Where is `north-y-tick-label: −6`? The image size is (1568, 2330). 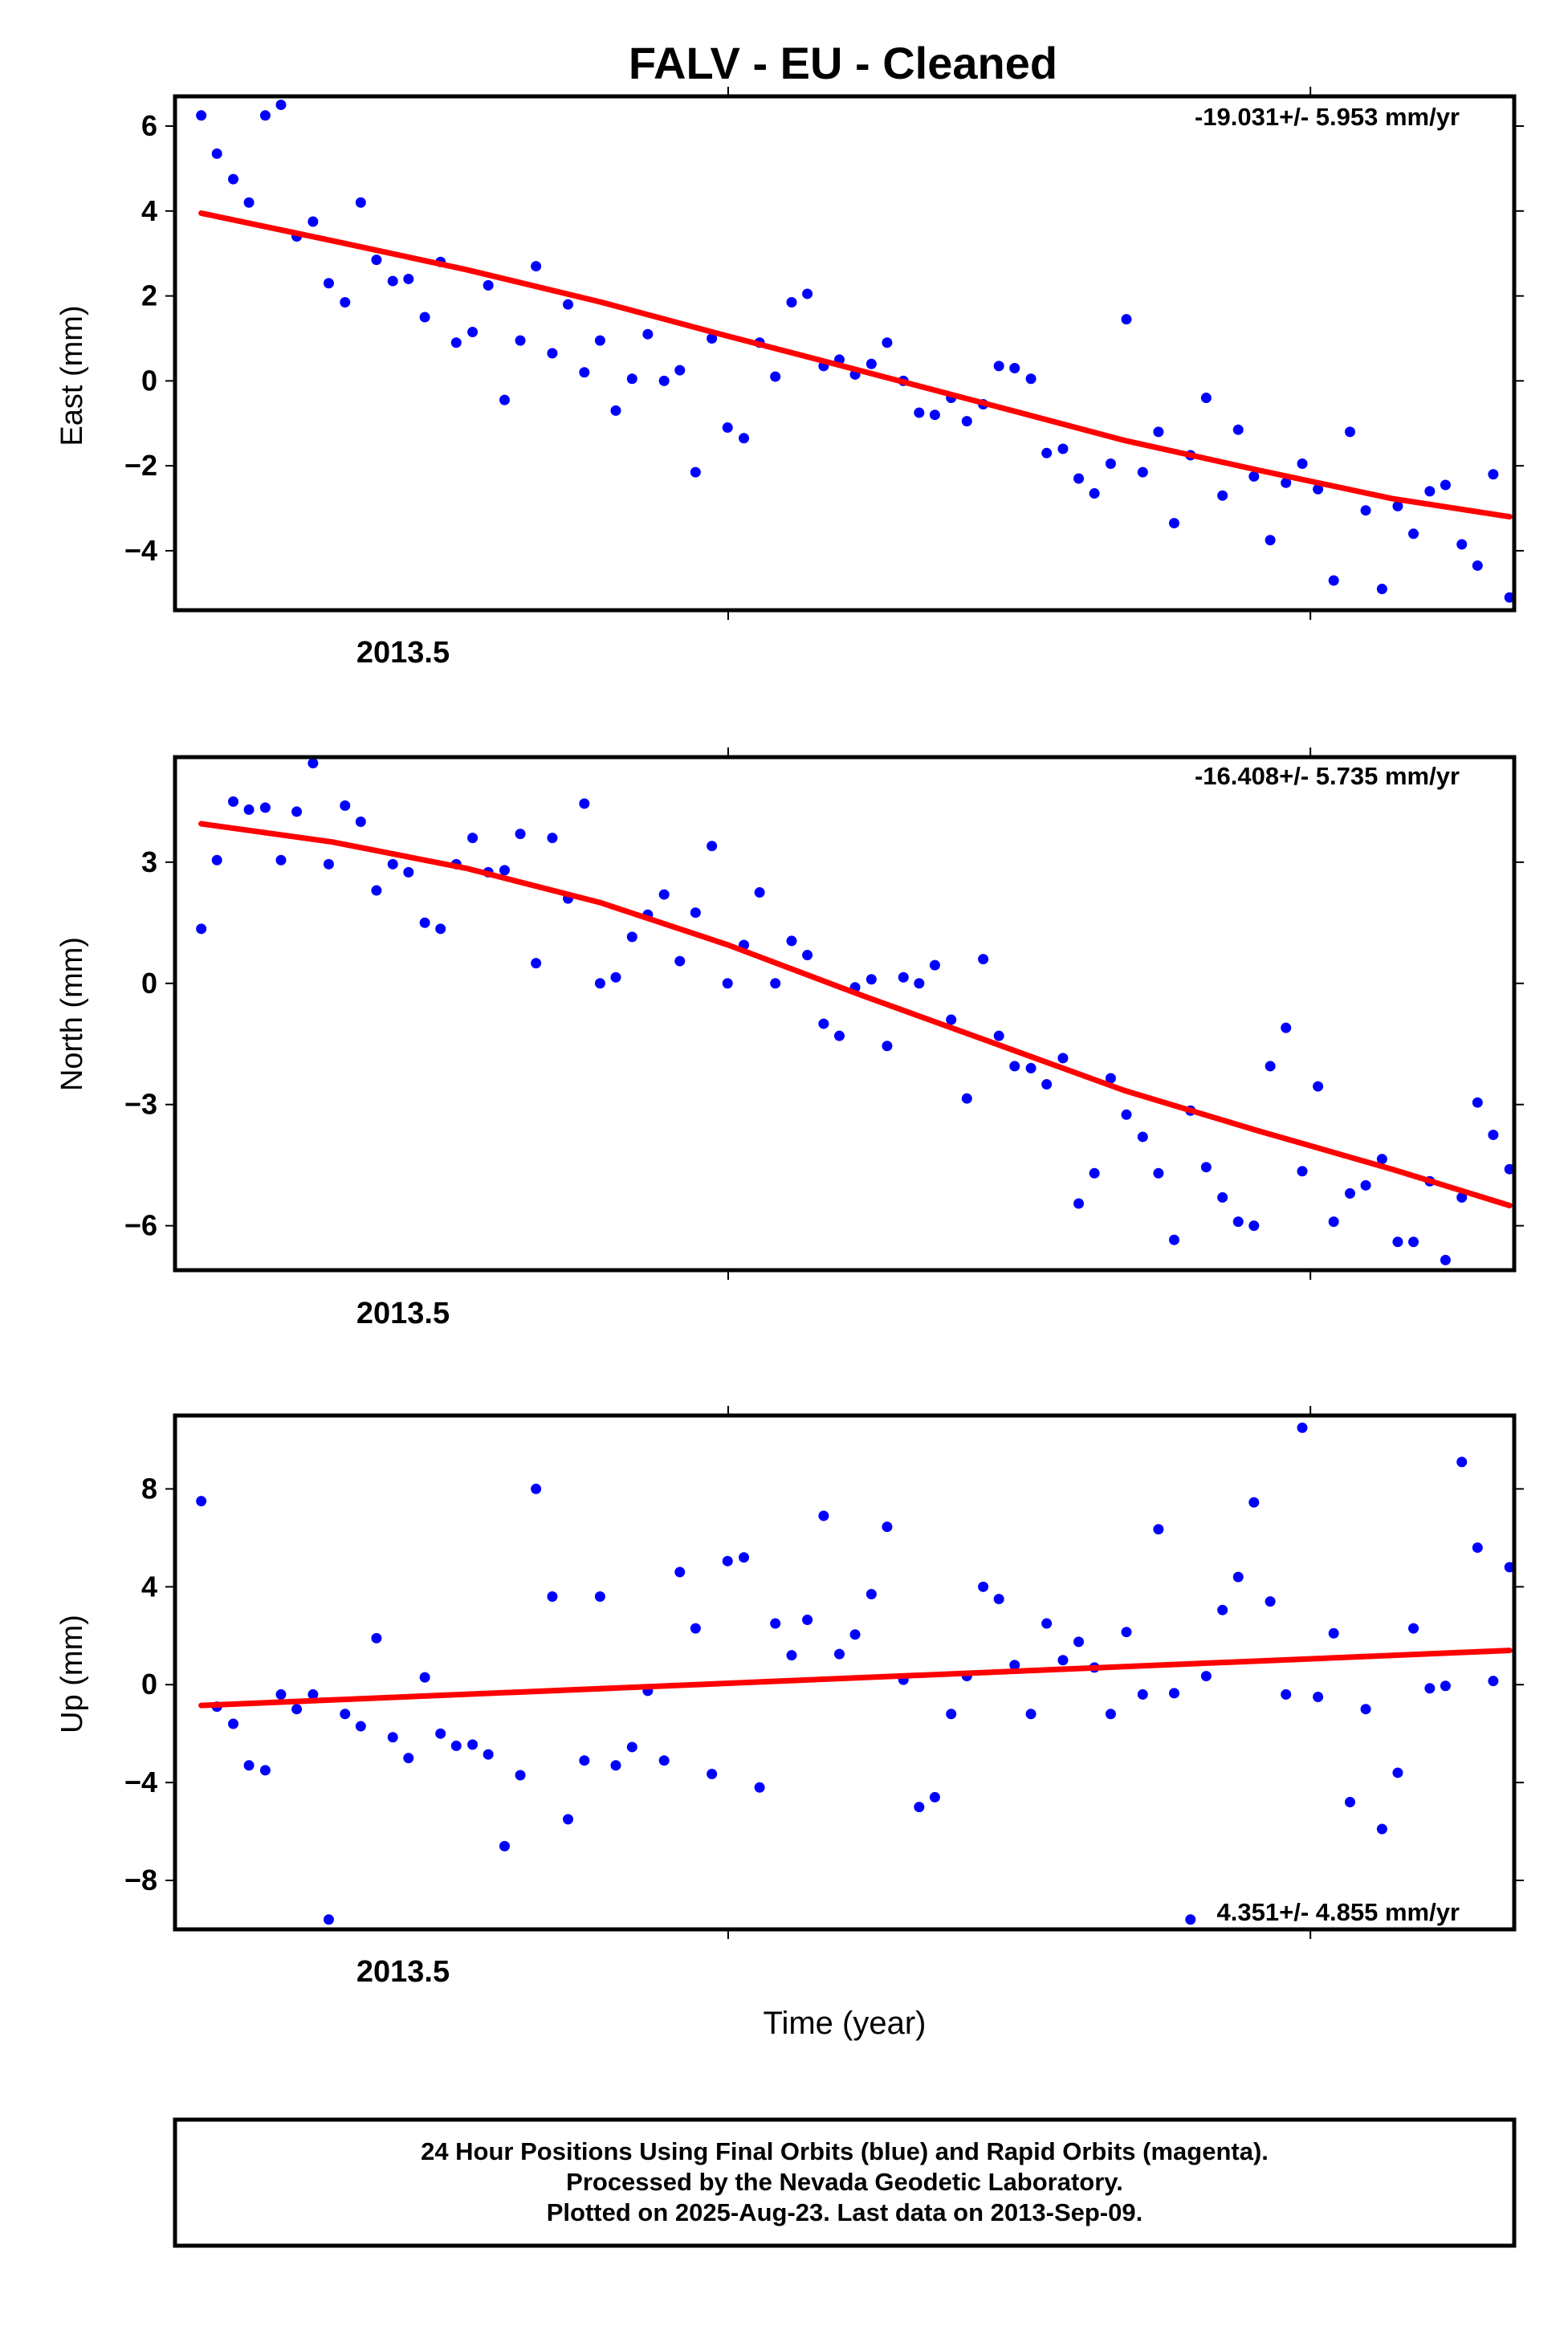
north-y-tick-label: −6 is located at coordinates (140, 1225).